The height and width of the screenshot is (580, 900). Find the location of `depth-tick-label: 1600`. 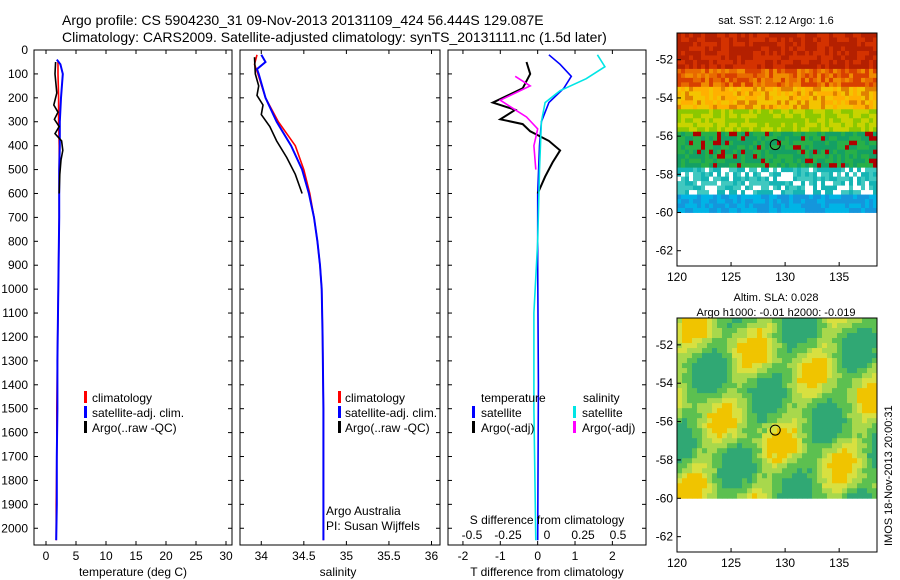

depth-tick-label: 1600 is located at coordinates (14, 433).